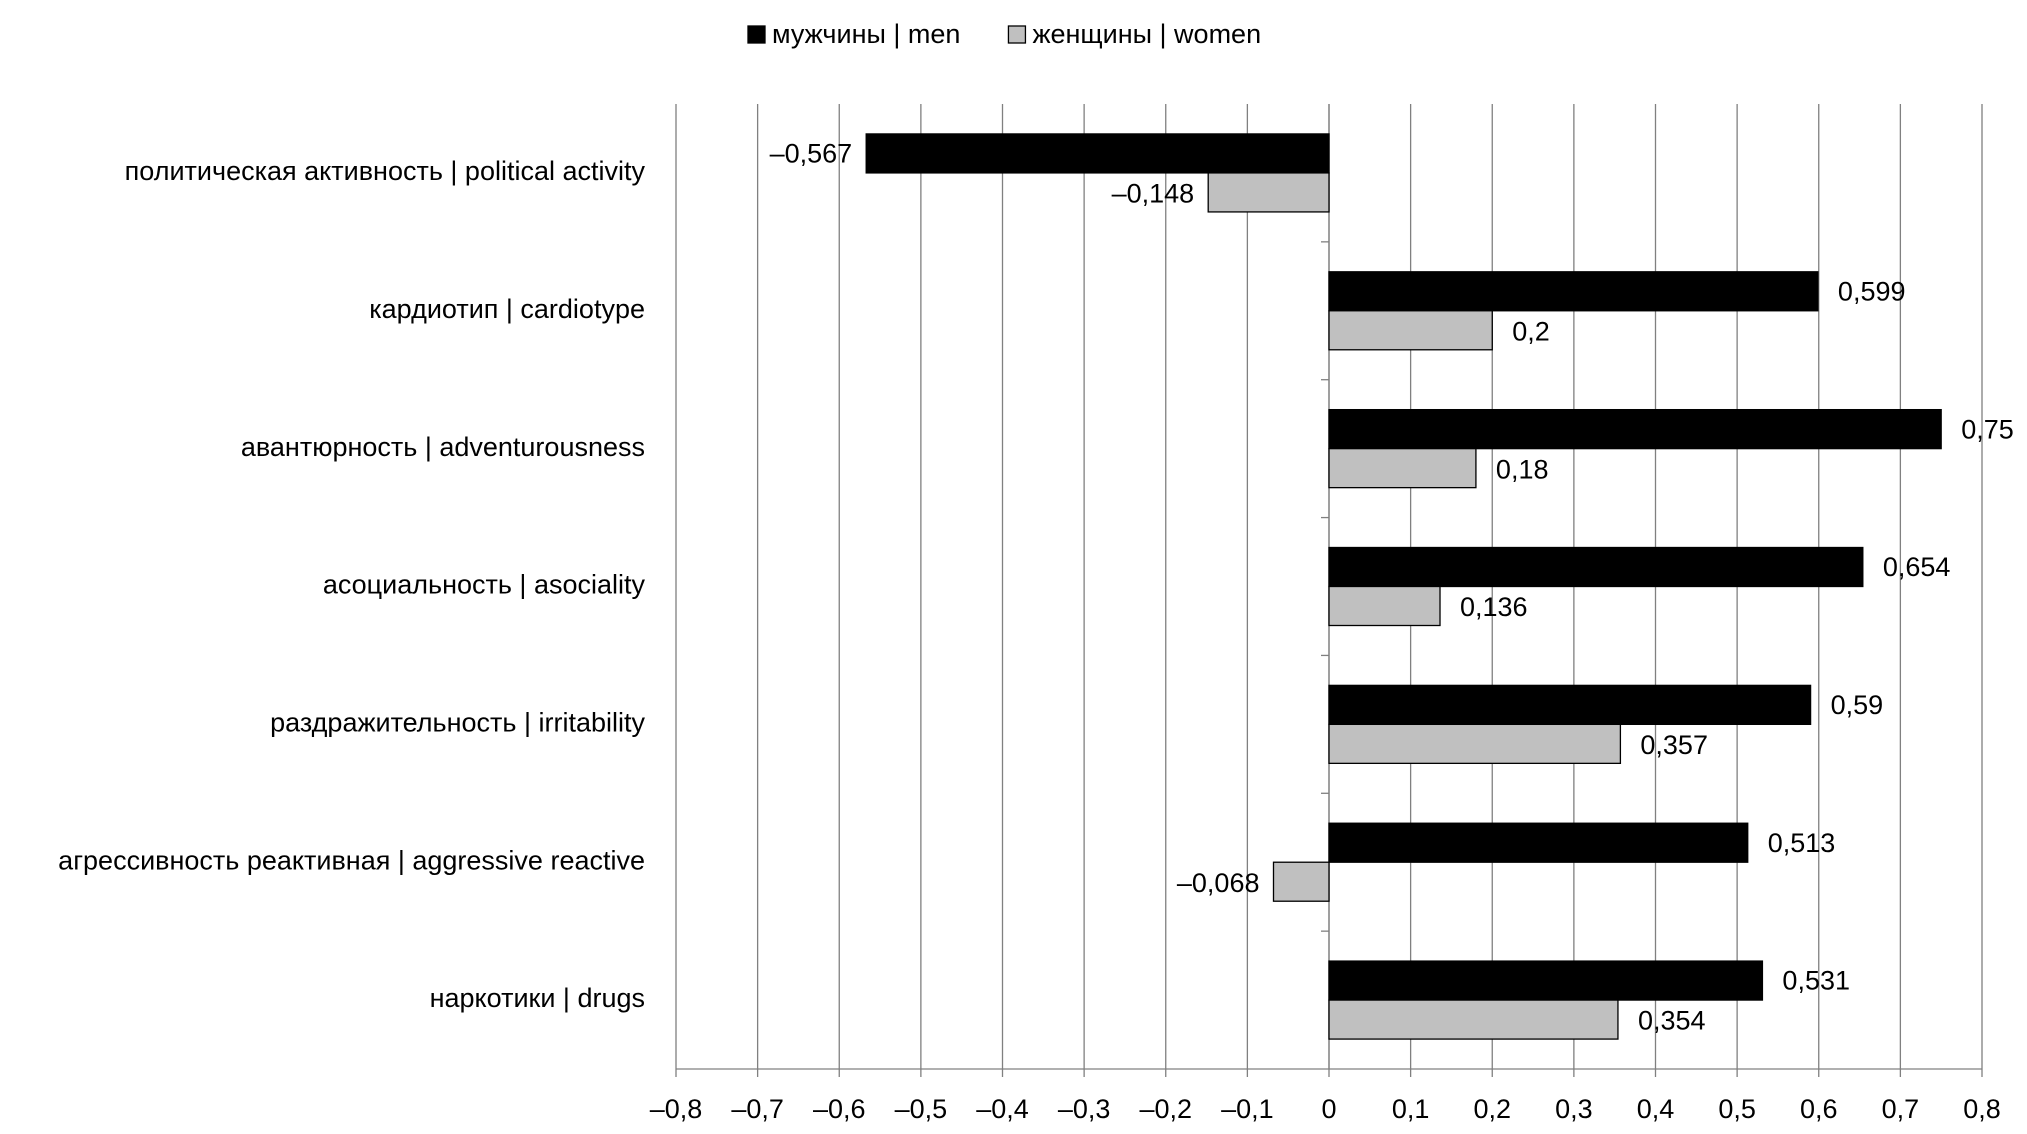 Image resolution: width=2027 pixels, height=1134 pixels. What do you see at coordinates (1411, 1109) in the screenshot?
I see `x-tick-label: 0,1` at bounding box center [1411, 1109].